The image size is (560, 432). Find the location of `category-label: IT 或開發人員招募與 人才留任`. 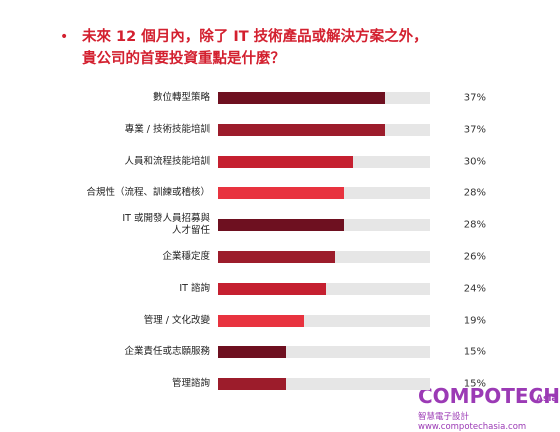

category-label: IT 或開發人員招募與 人才留任 is located at coordinates (166, 225).